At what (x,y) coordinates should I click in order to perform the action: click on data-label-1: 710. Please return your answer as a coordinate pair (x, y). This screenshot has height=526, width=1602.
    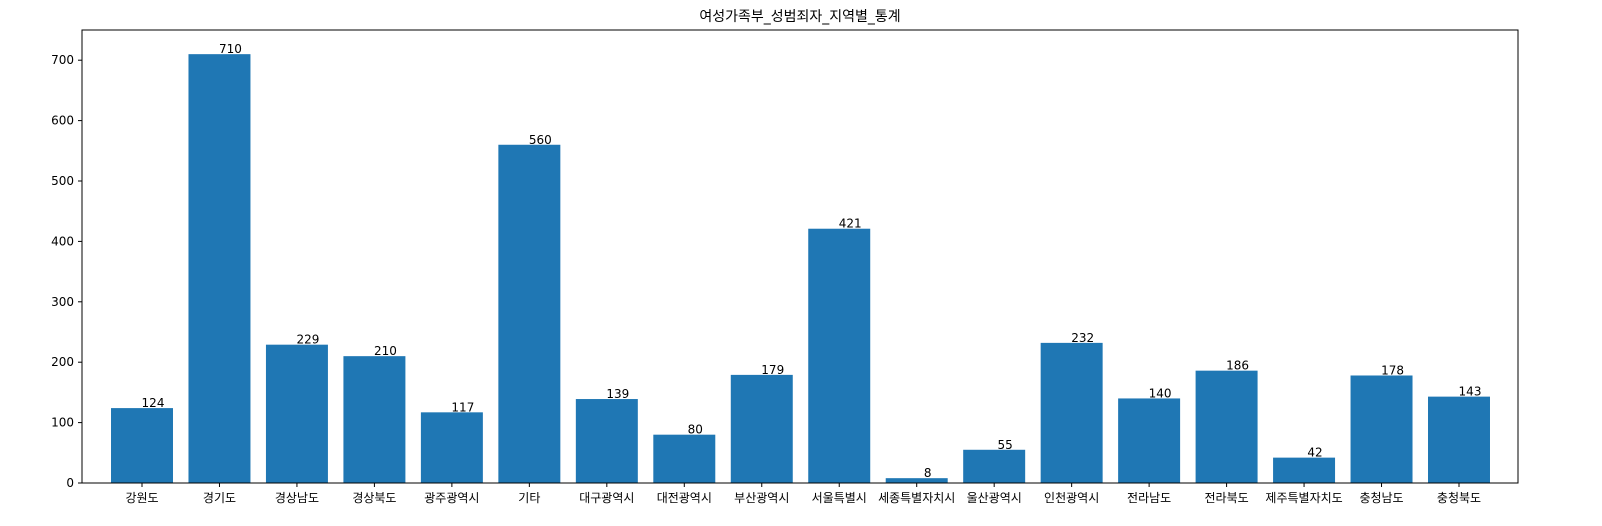
    Looking at the image, I should click on (230, 49).